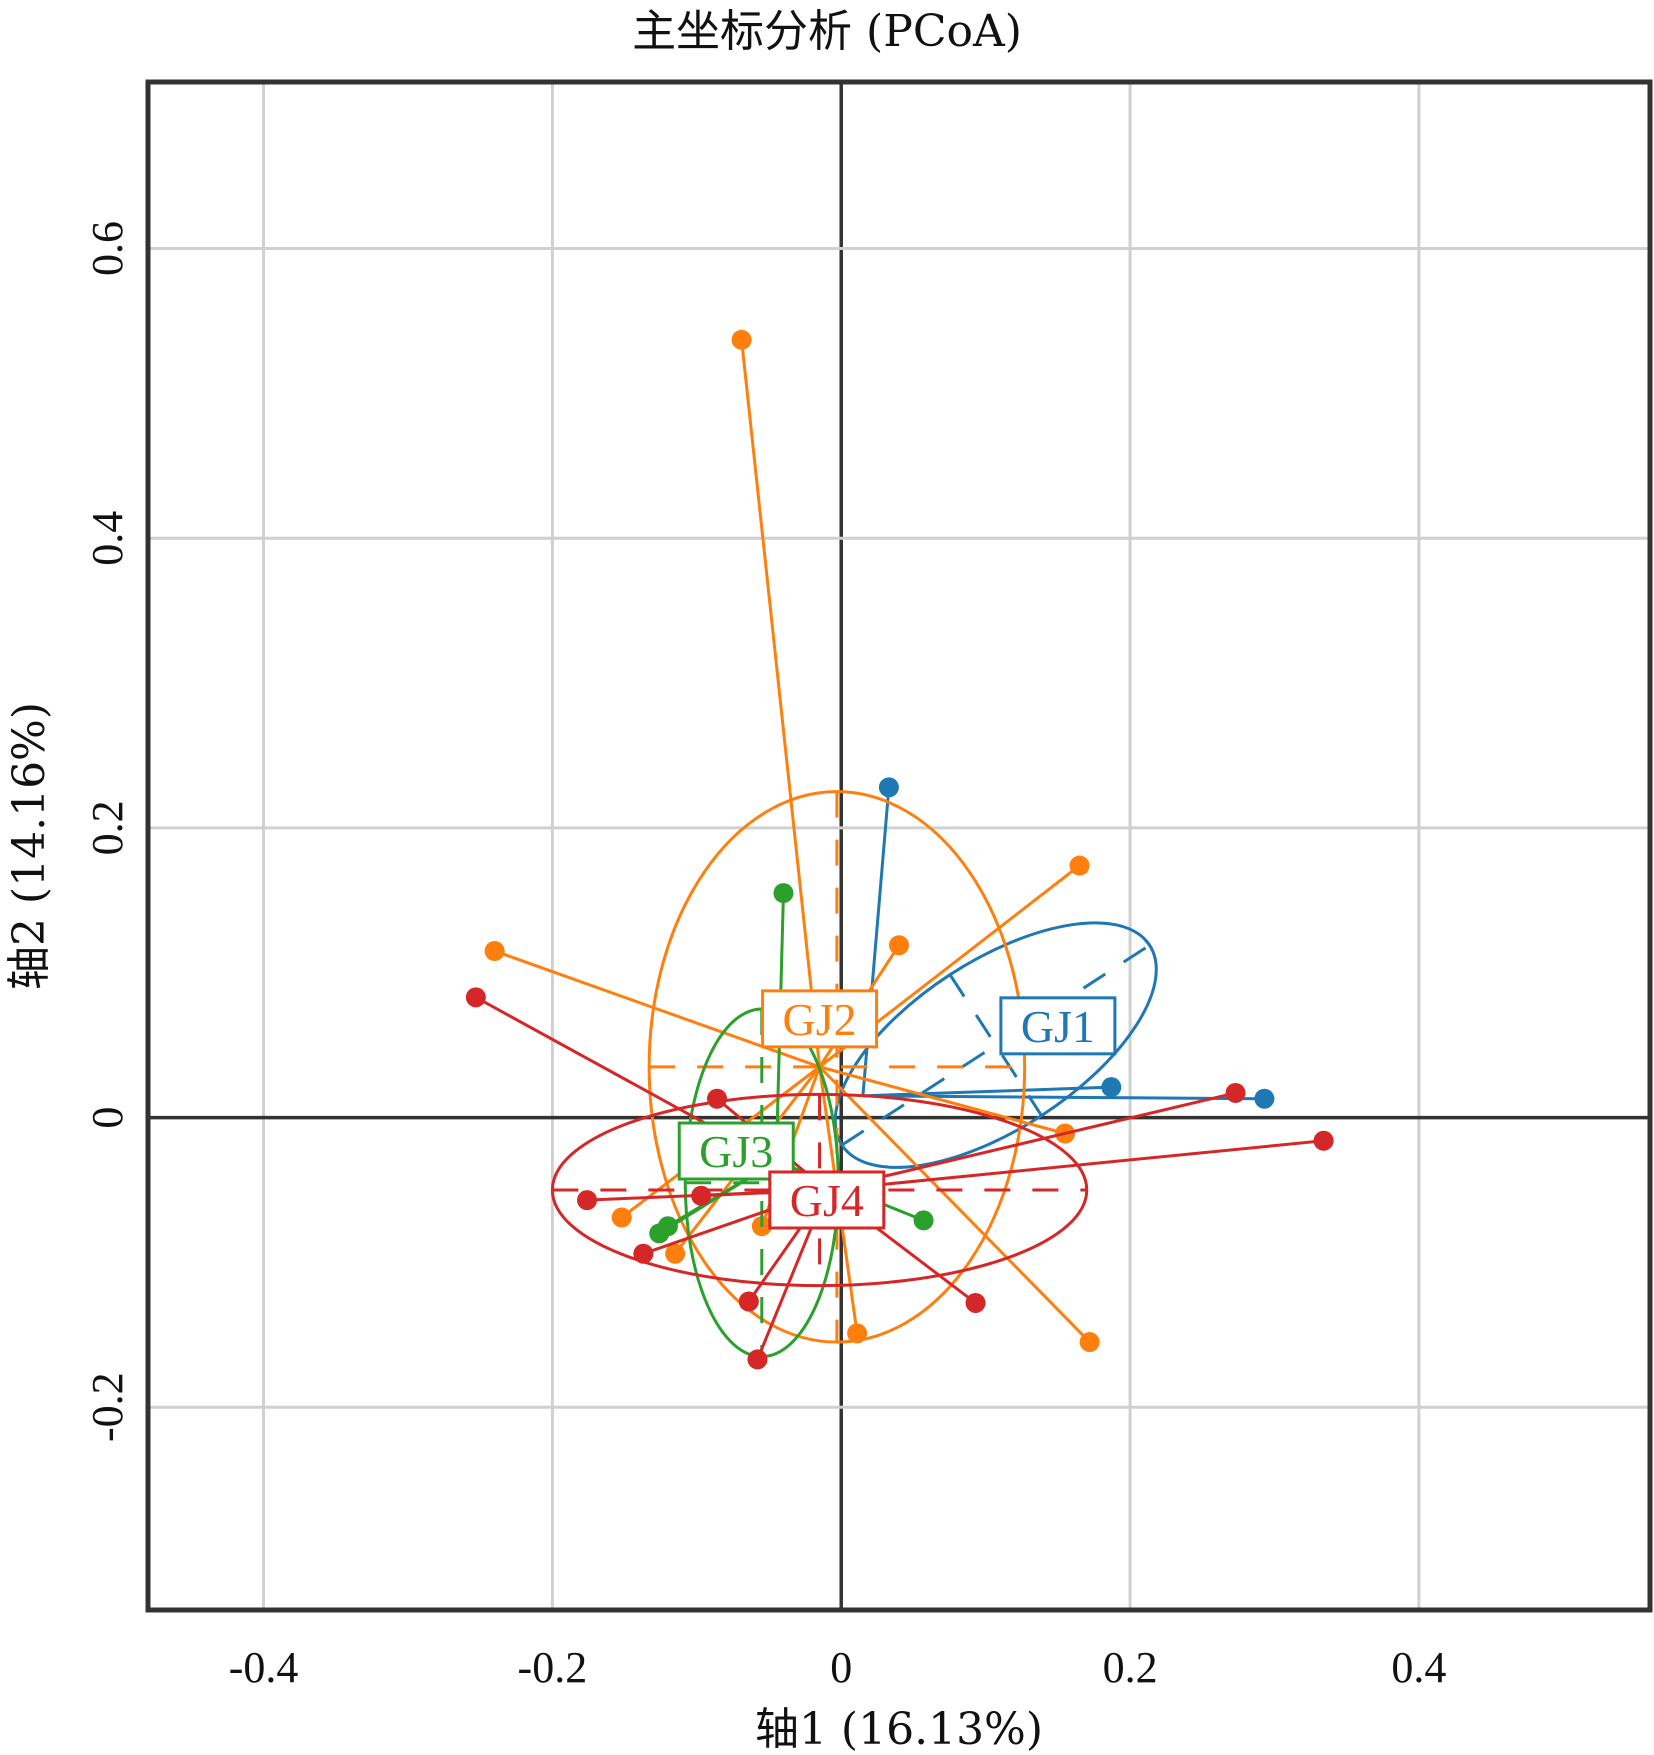 The height and width of the screenshot is (1755, 1654). I want to click on x-tick-label: 0.2, so click(1130, 1667).